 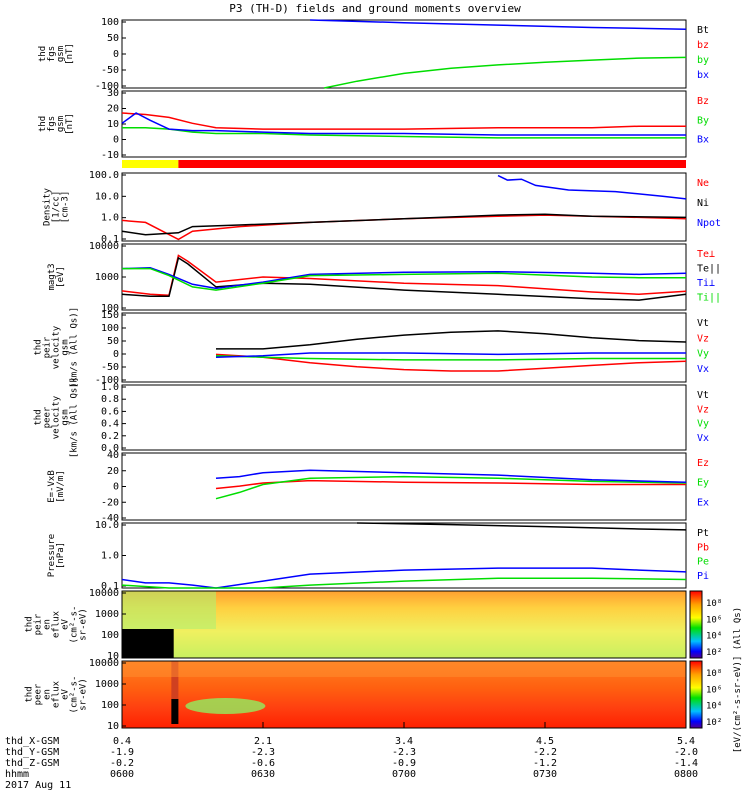 I want to click on series-fgs_zoom-Bx, so click(x=403, y=124).